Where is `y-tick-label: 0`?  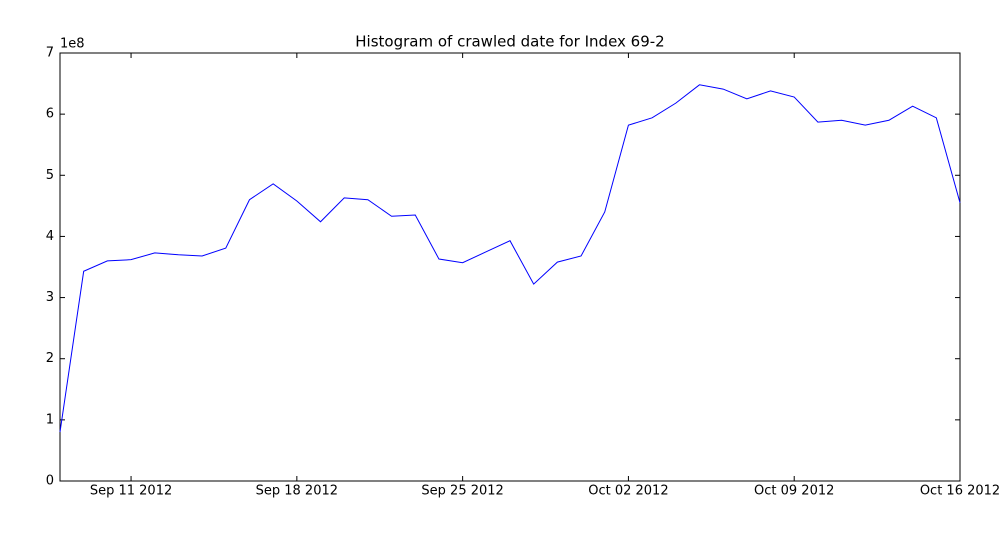 y-tick-label: 0 is located at coordinates (50, 481).